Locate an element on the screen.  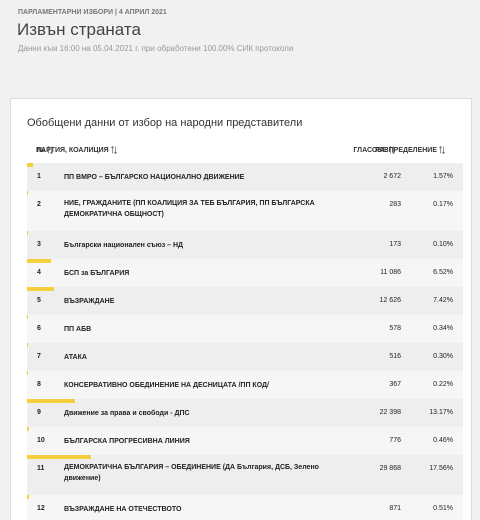
kicker: ПАРЛАМЕНТАРНИ ИЗБОРИ | 4 АПРИЛ 2021 is located at coordinates (92, 12).